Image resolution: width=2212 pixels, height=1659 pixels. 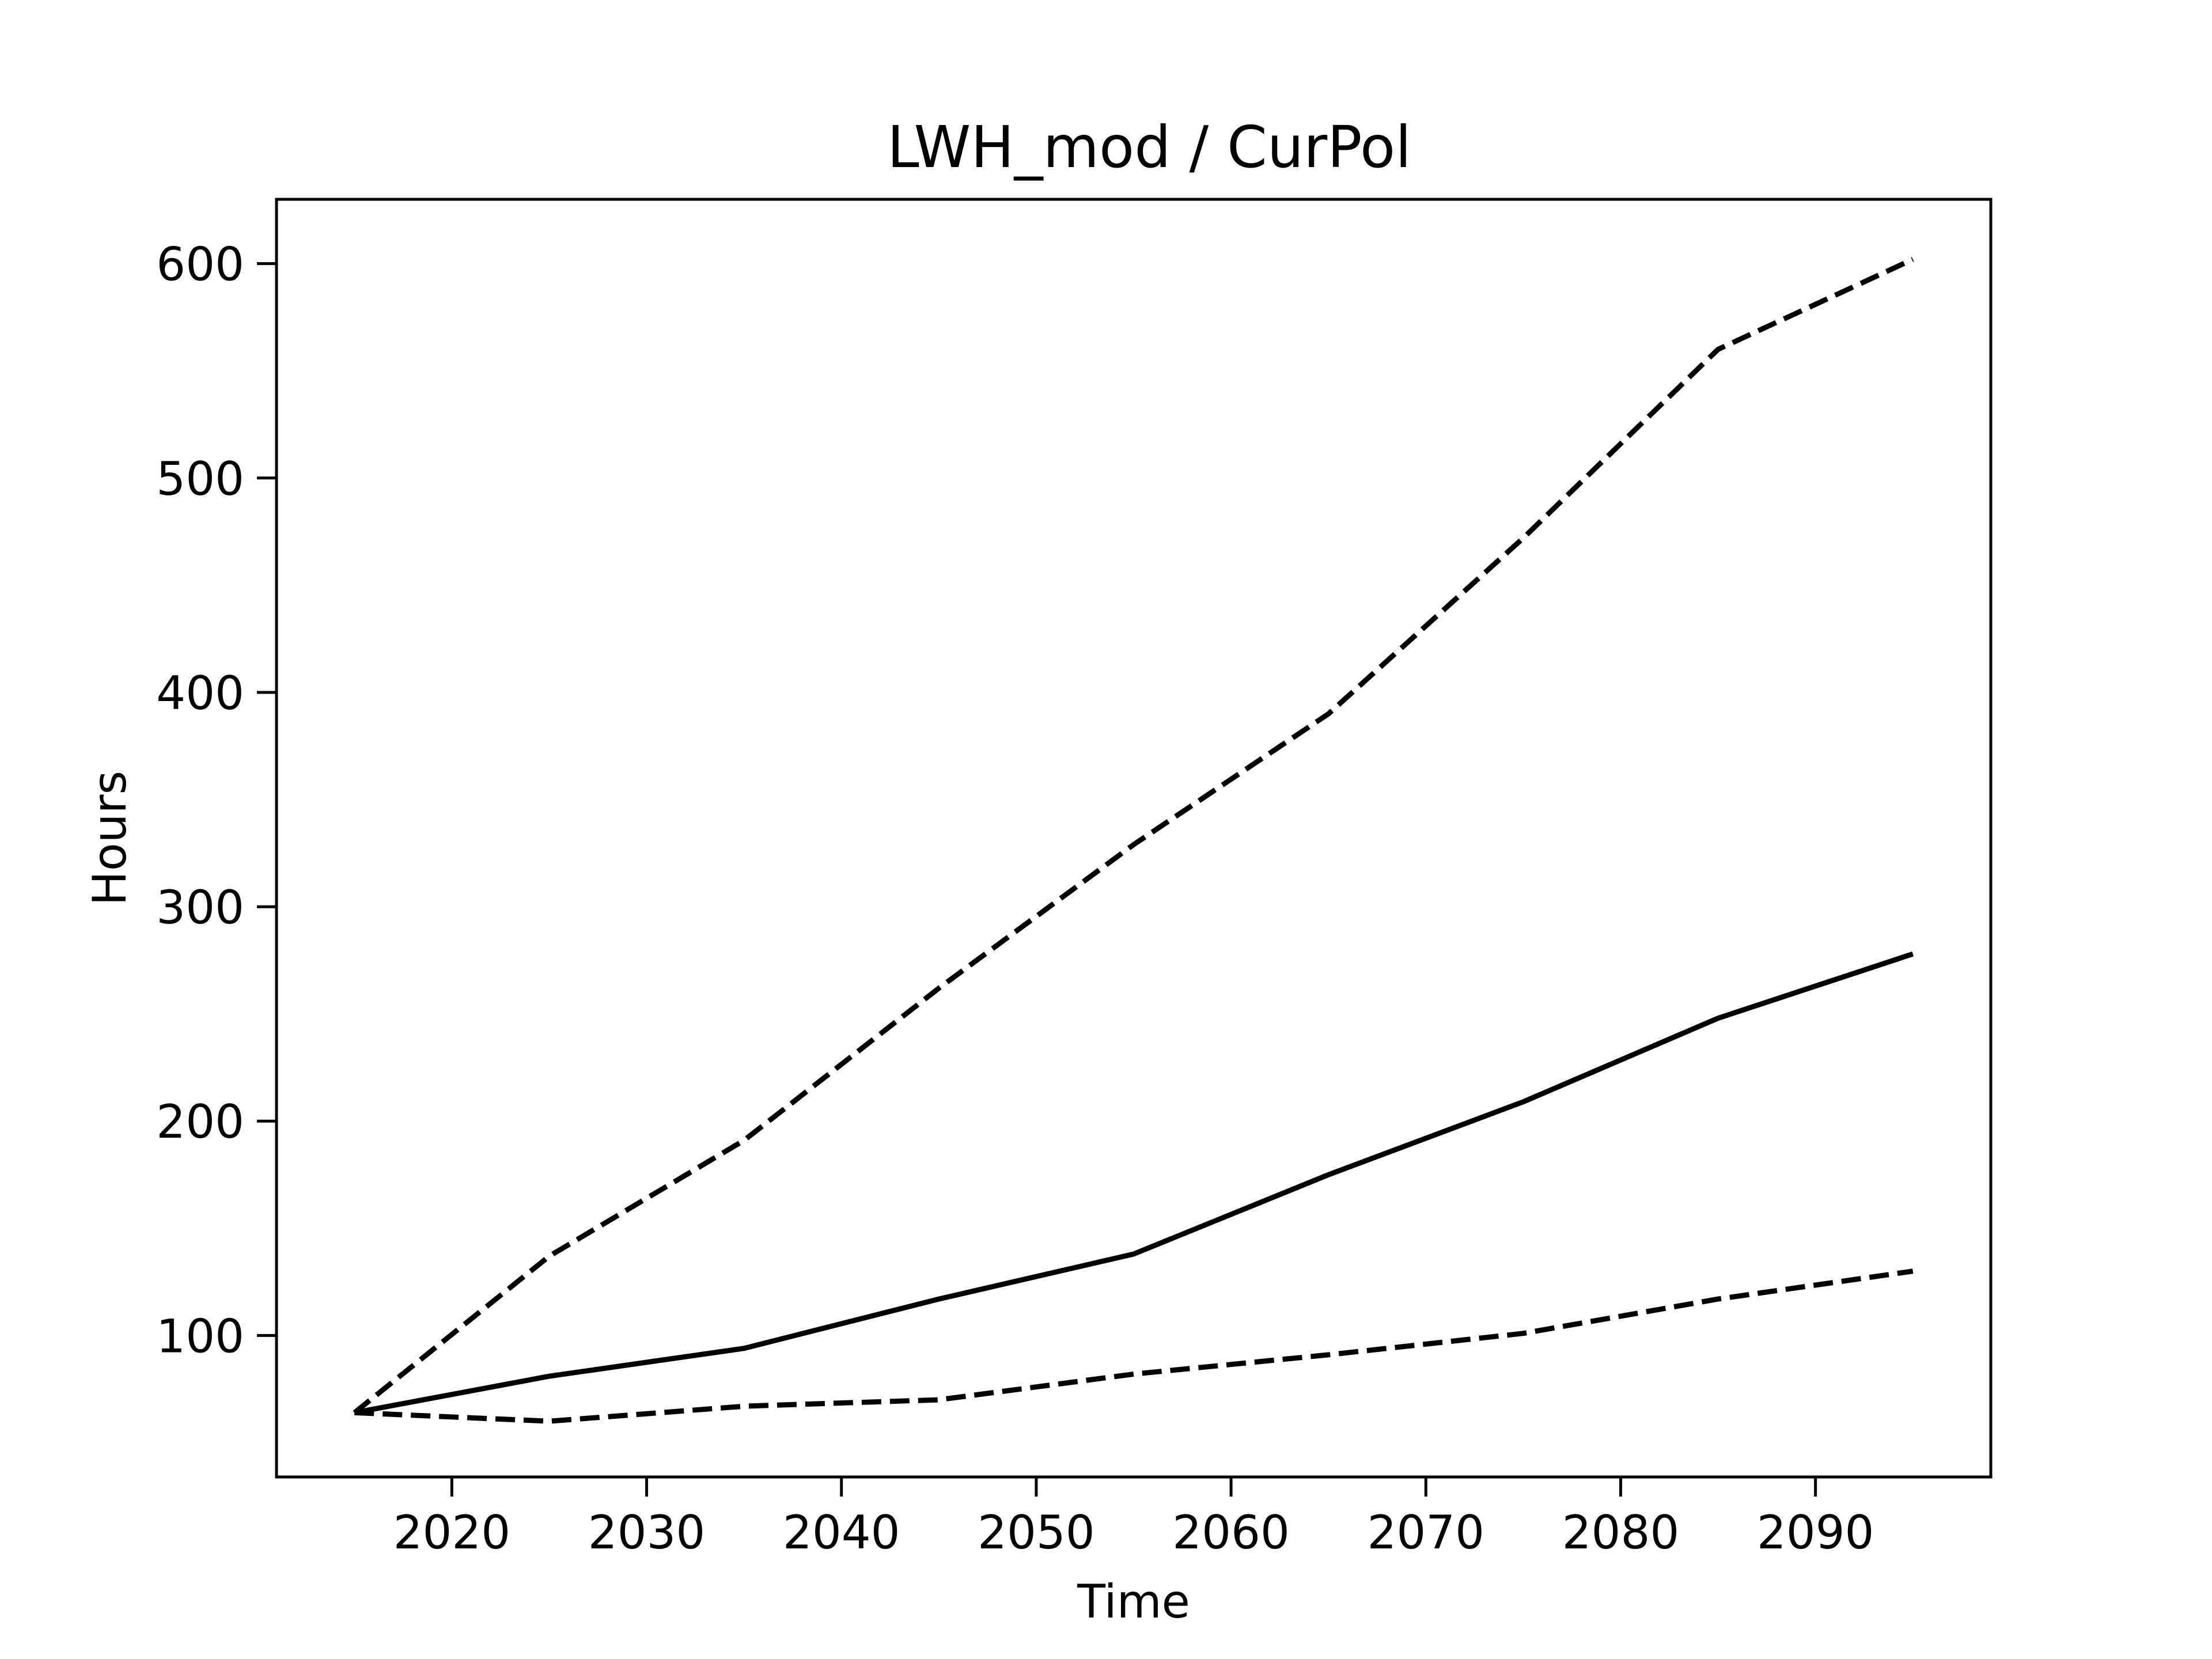 What do you see at coordinates (110, 838) in the screenshot?
I see `y-axis-label: Hours` at bounding box center [110, 838].